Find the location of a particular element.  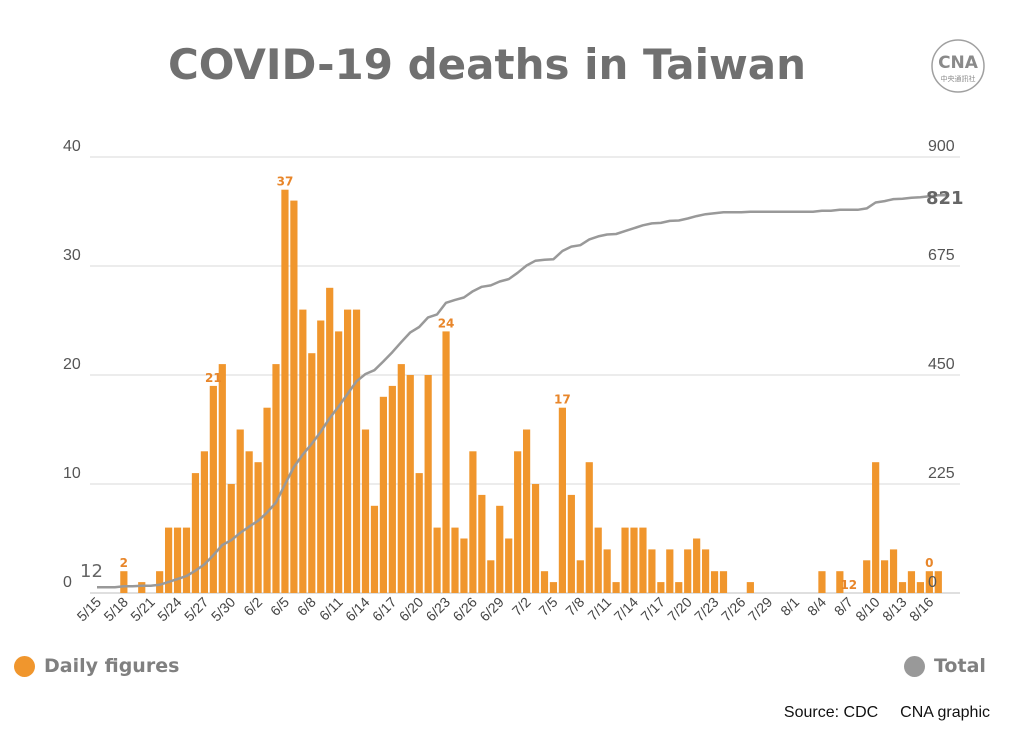

chart-title: COVID-19 deaths in Taiwan is located at coordinates (487, 64).